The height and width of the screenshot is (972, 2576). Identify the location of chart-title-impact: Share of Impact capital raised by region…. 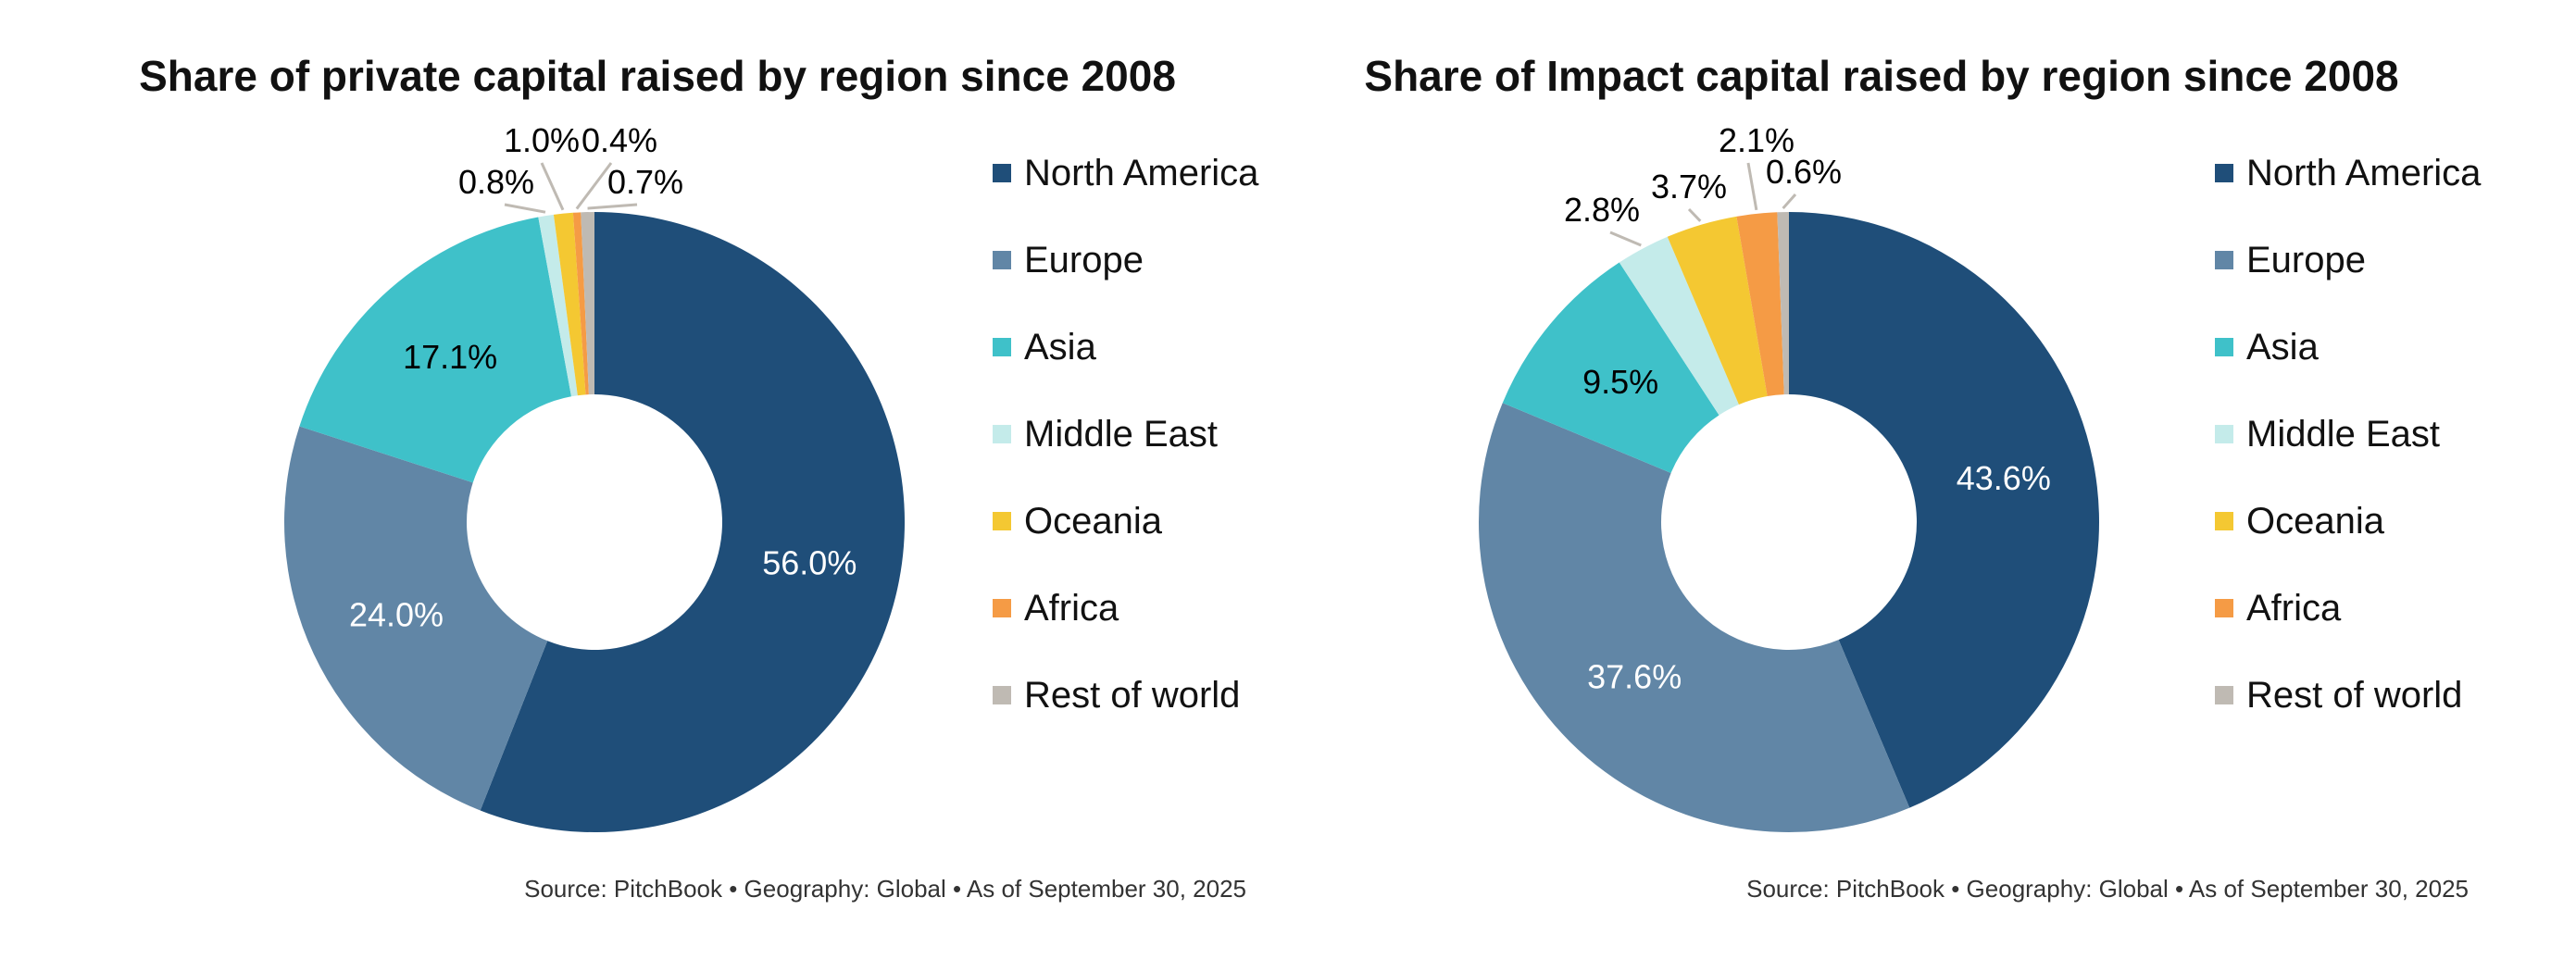
(1882, 76).